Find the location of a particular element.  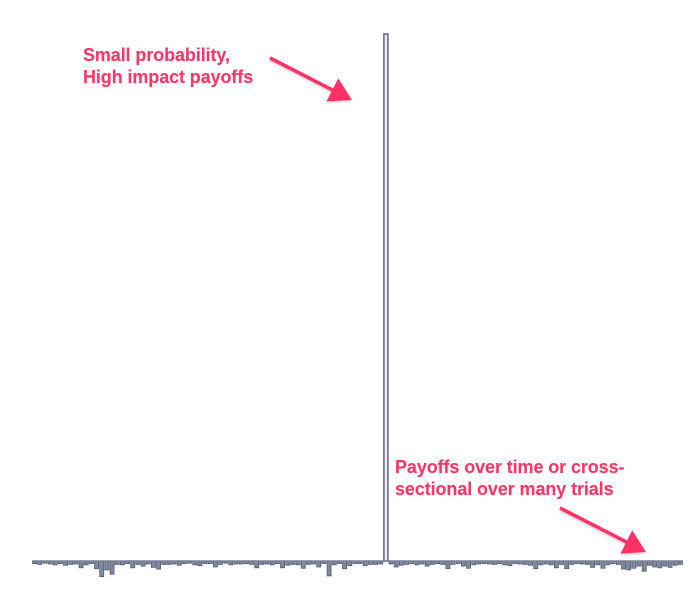

annotation-small-probability: Small probability, High impact payoffs is located at coordinates (168, 66).